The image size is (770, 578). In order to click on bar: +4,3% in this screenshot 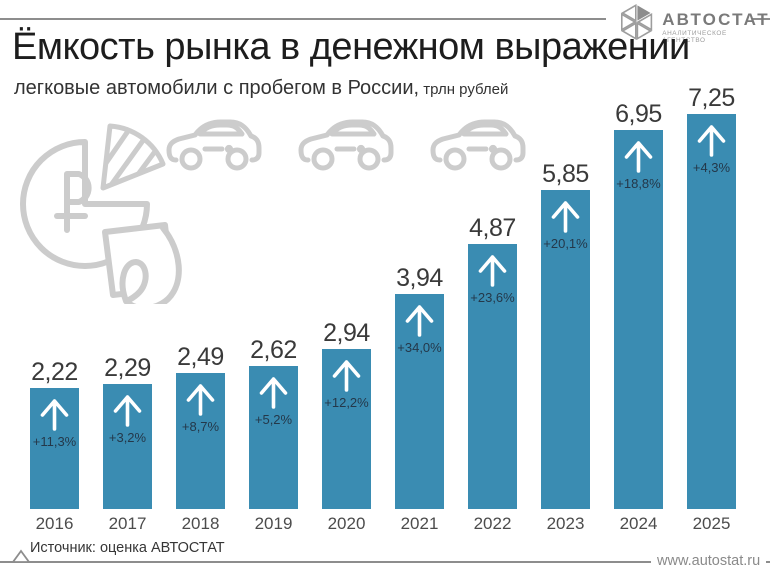, I will do `click(711, 311)`.